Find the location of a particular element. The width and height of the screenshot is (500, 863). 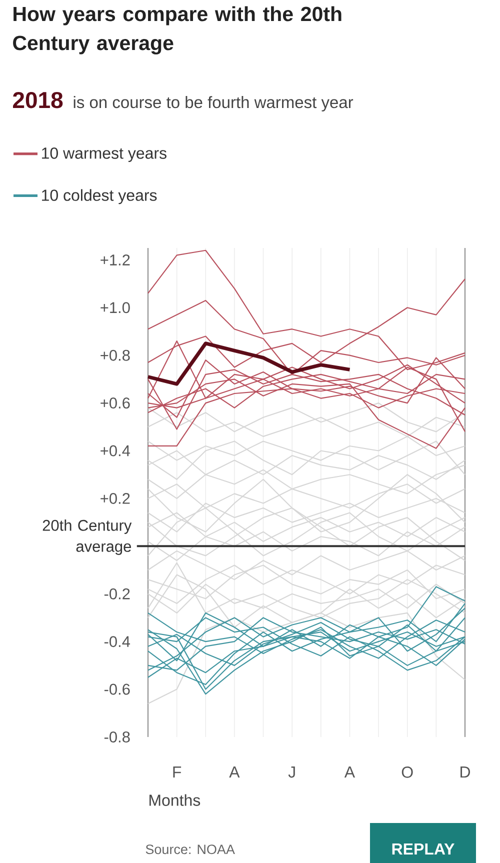

y-tick-label: +0.4 is located at coordinates (115, 450).